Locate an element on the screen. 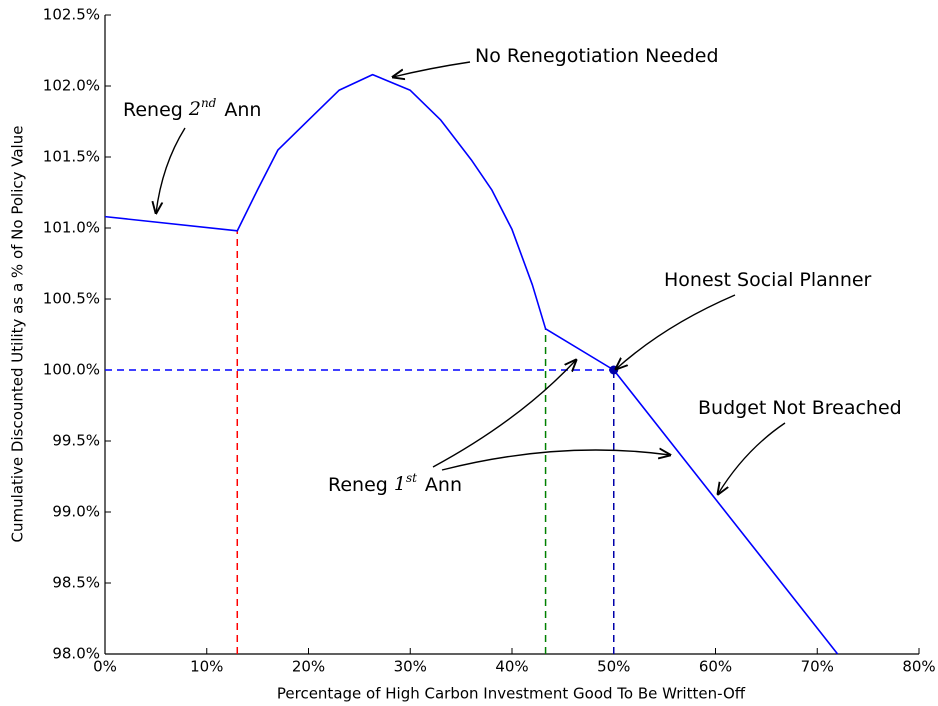 Image resolution: width=938 pixels, height=706 pixels. y-tick-label: 100.0% is located at coordinates (71, 370).